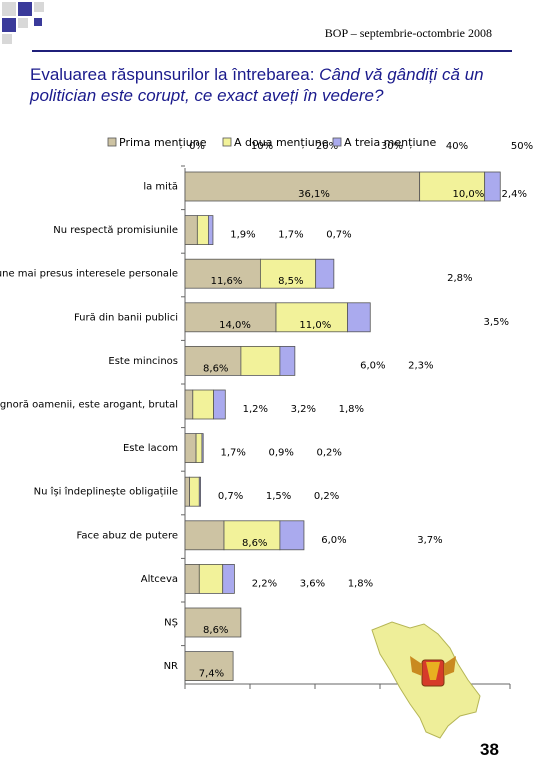  What do you see at coordinates (281, 142) in the screenshot?
I see `legend-label: A doua mențiune` at bounding box center [281, 142].